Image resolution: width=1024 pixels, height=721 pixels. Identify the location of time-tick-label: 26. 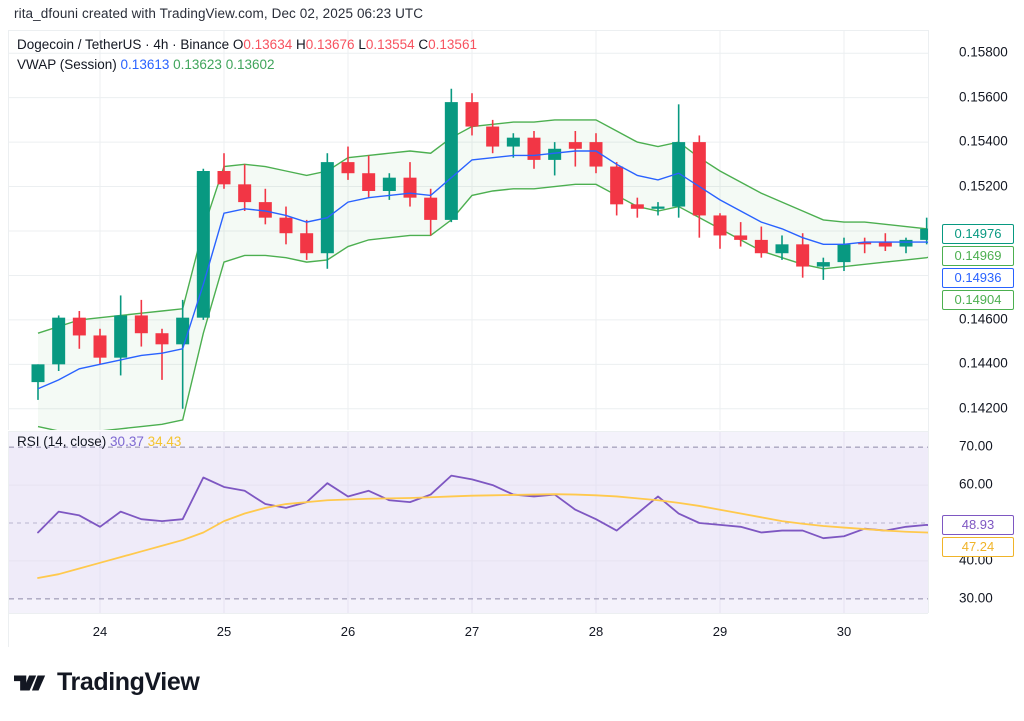
(348, 631).